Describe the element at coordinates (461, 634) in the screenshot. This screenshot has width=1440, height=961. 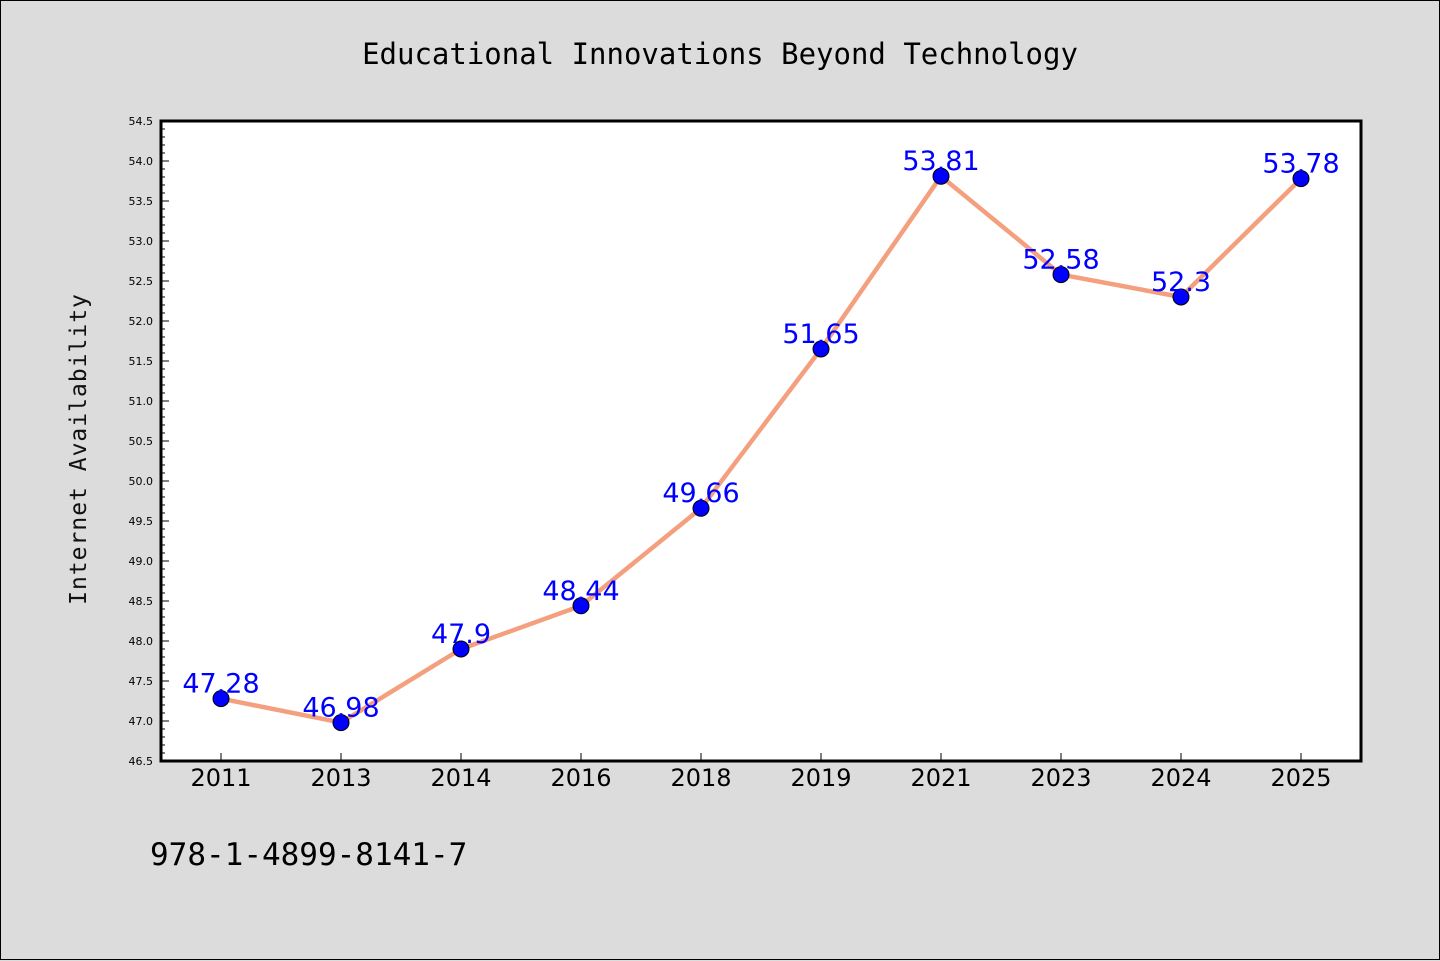
I see `data-label: 47.9` at that location.